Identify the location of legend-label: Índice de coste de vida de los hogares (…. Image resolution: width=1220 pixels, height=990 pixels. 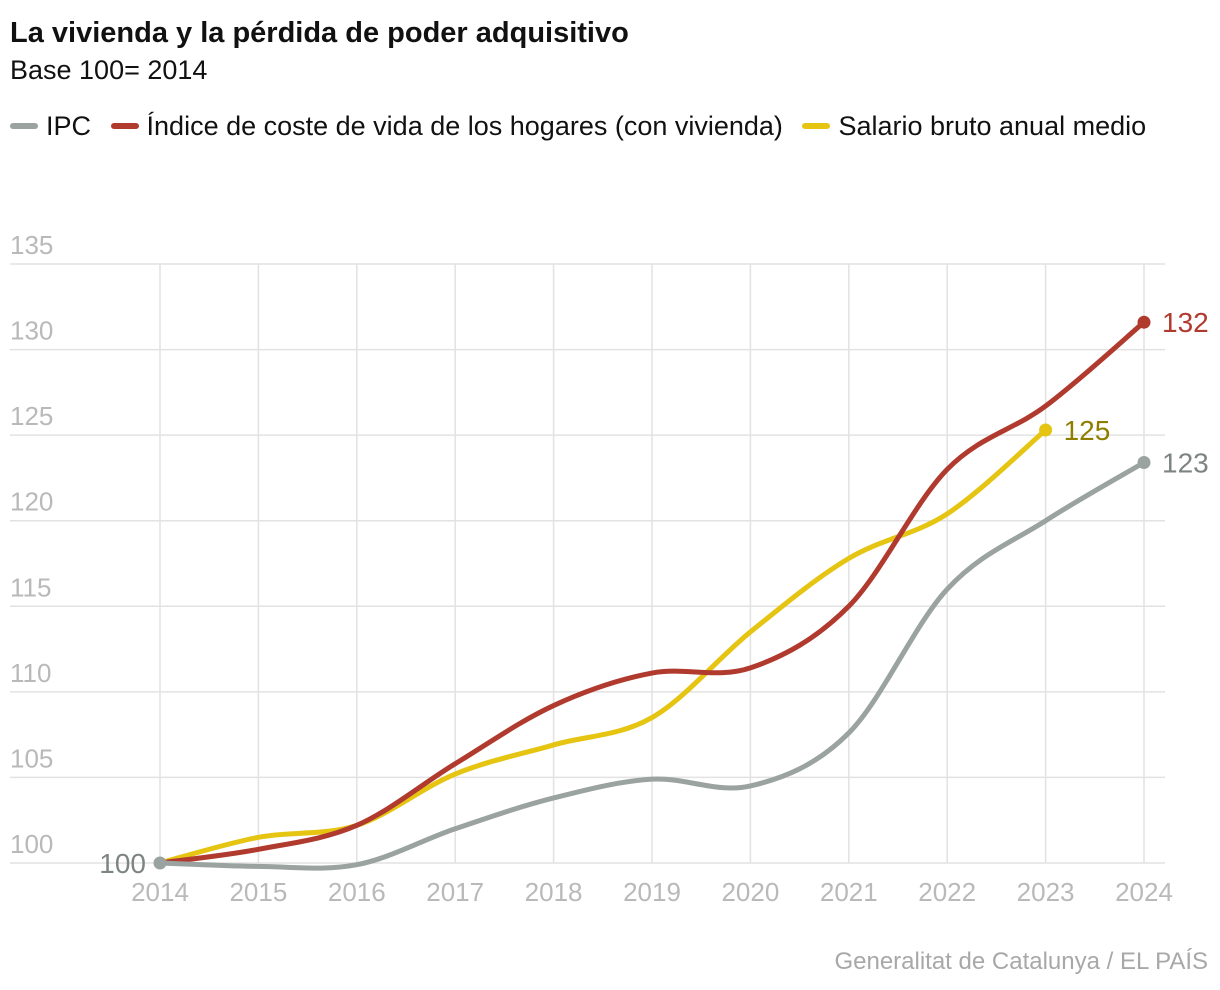
(464, 126).